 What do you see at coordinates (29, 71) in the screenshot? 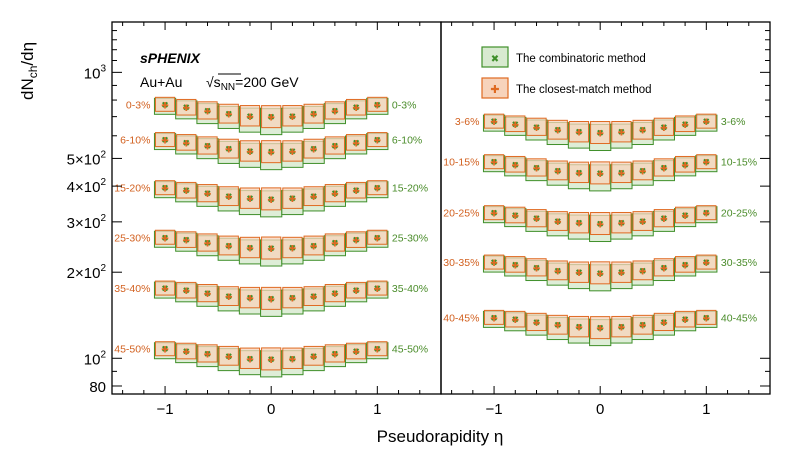
I see `y-axis-title-text: dNch/dη` at bounding box center [29, 71].